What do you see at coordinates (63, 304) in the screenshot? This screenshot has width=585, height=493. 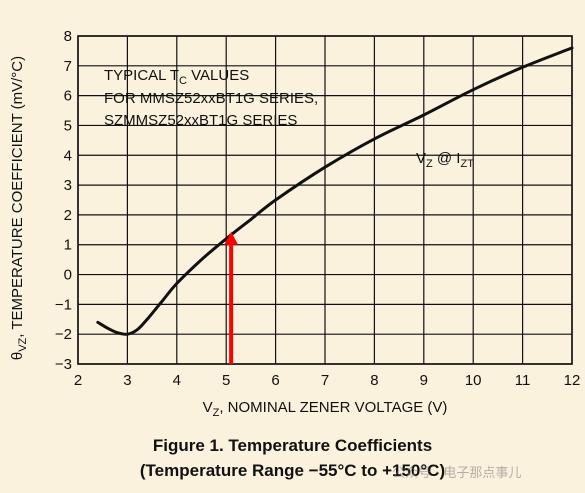 I see `y-tick-label--1: −1` at bounding box center [63, 304].